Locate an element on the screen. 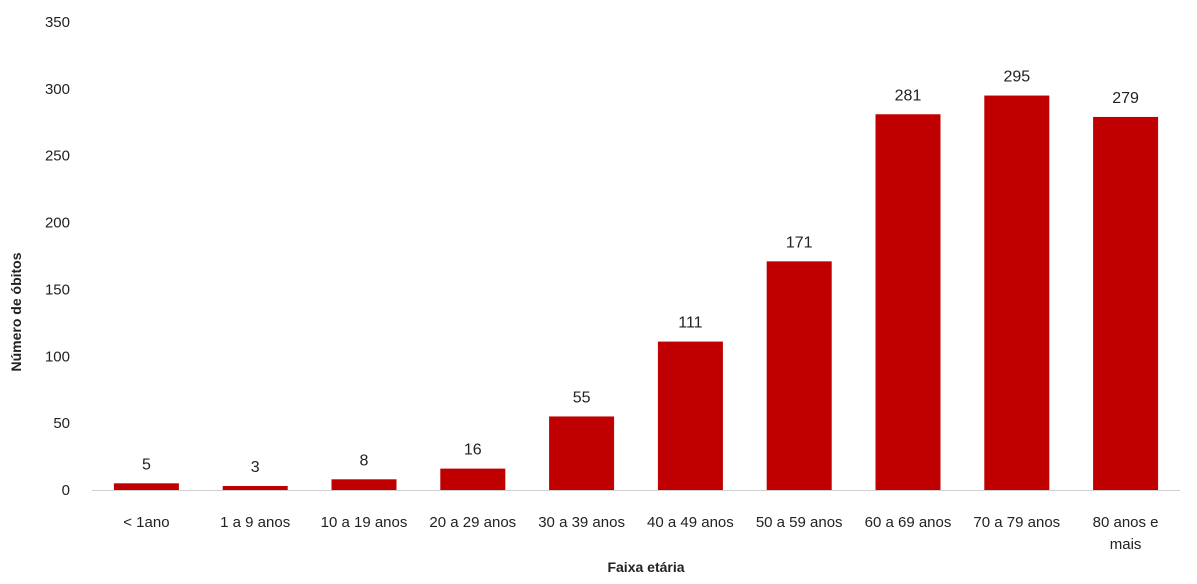 Image resolution: width=1197 pixels, height=584 pixels. bar-data-label: 3 is located at coordinates (255, 467).